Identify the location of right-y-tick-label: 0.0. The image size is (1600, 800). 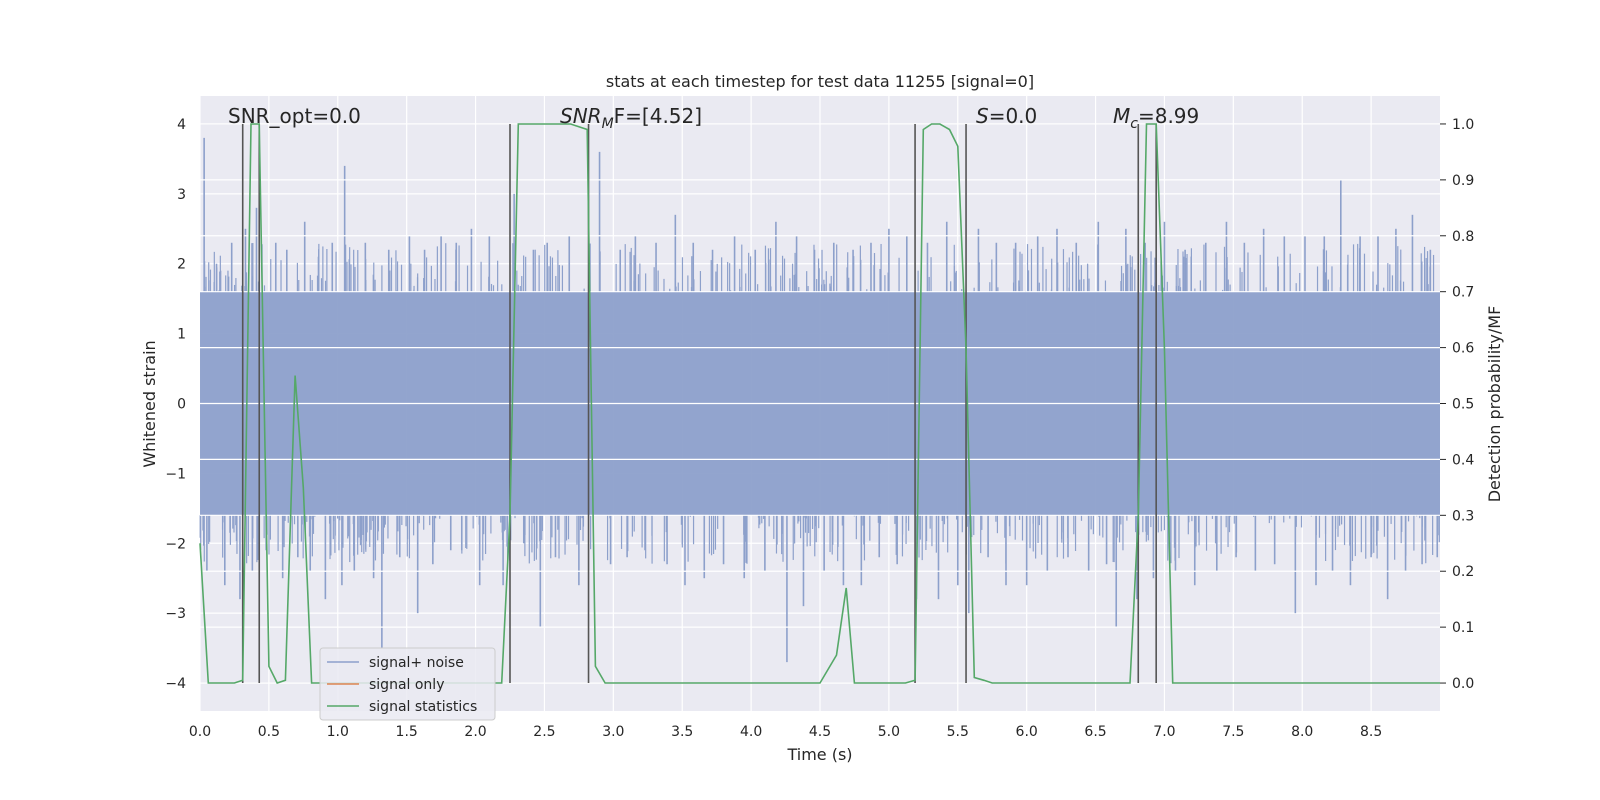
(1463, 684).